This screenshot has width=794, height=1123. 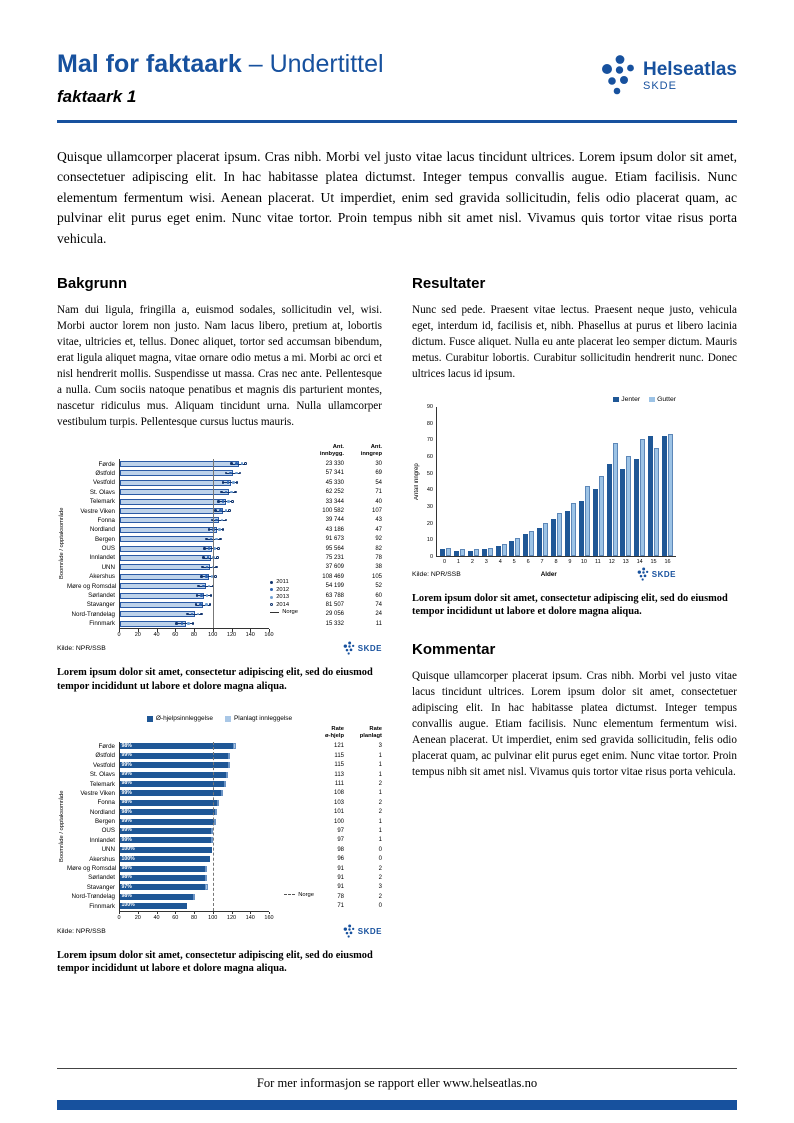 What do you see at coordinates (548, 574) in the screenshot?
I see `chart3-x-axis-label: Alder` at bounding box center [548, 574].